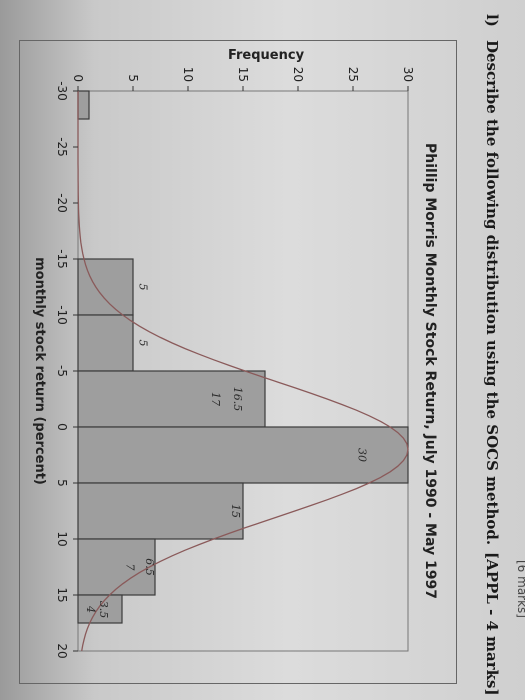  What do you see at coordinates (492, 624) in the screenshot?
I see `question-marks: [APPL - 4 marks]` at bounding box center [492, 624].